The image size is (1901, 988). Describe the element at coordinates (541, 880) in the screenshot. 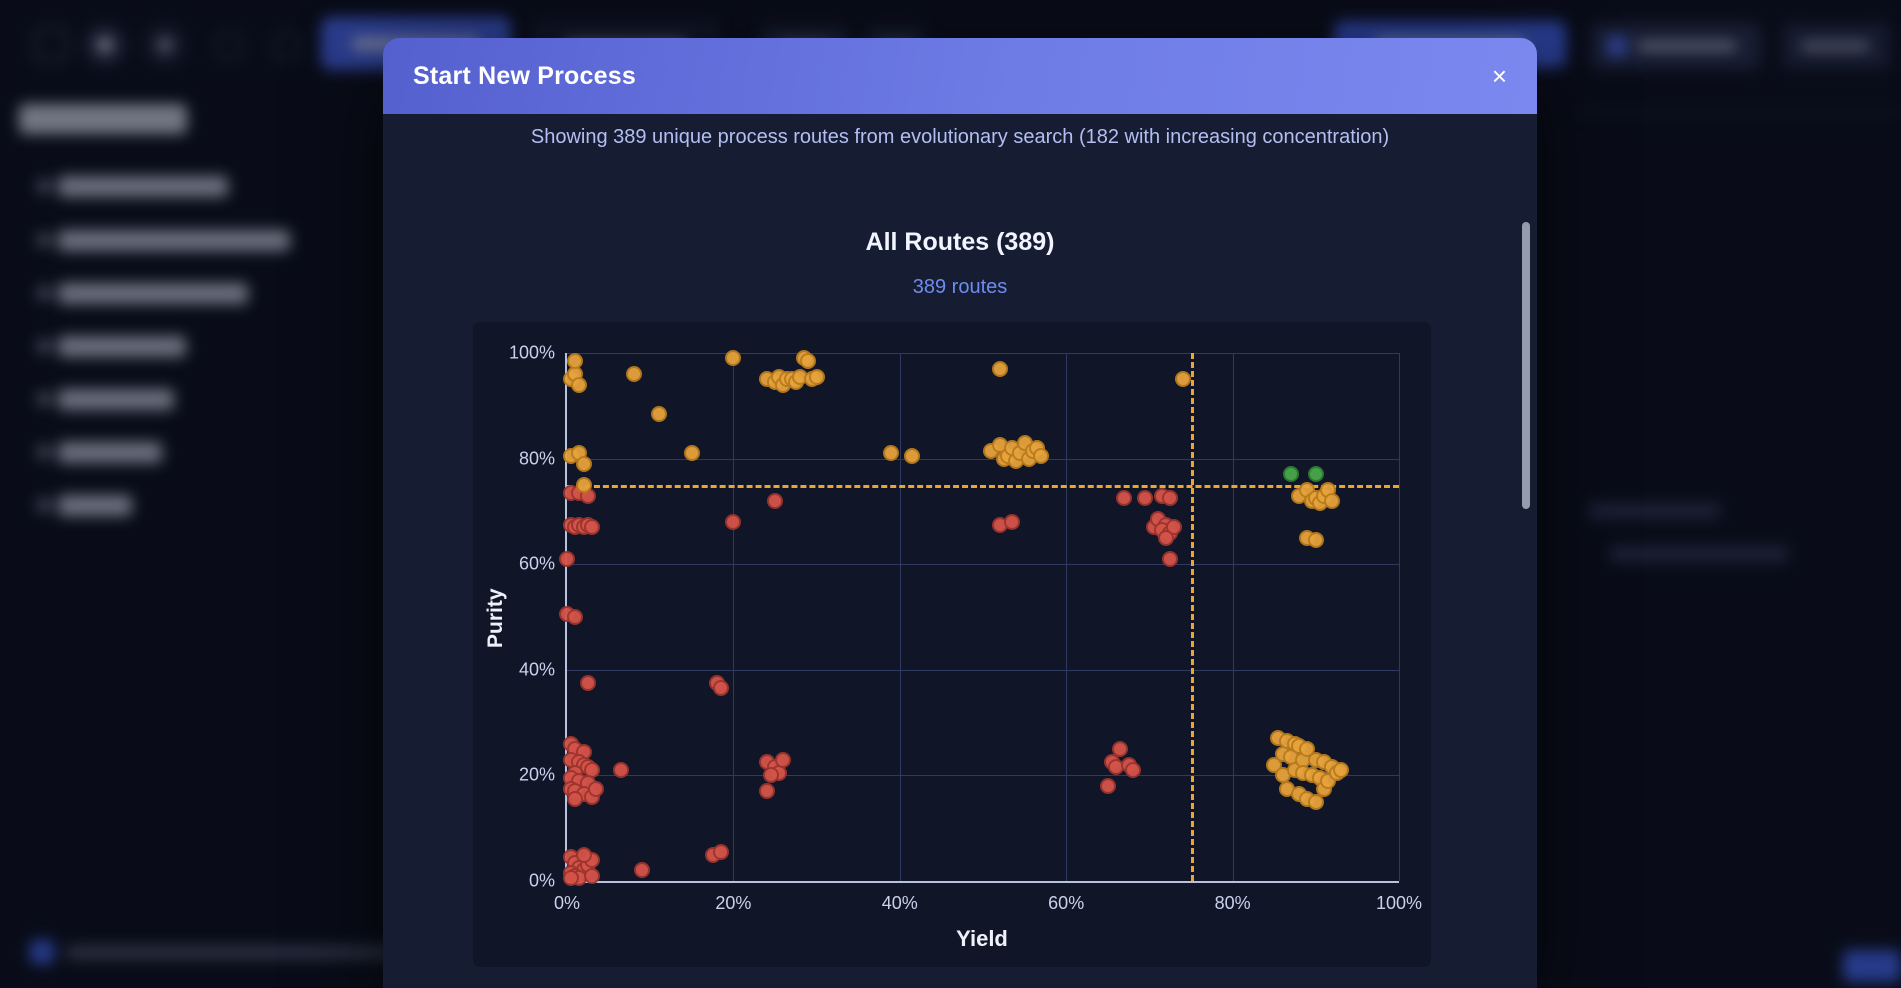

I see `y-tick-label: 0%` at that location.